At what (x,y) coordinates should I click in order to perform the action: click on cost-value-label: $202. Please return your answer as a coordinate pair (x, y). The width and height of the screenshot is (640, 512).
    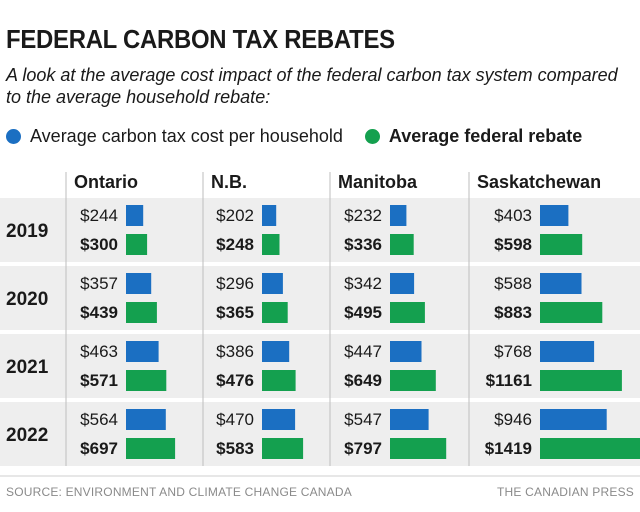
    Looking at the image, I should click on (235, 215).